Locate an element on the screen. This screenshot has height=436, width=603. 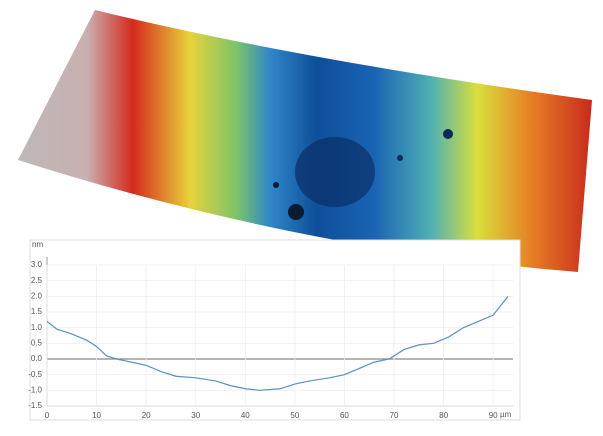
x-tick-label: 20 is located at coordinates (146, 415).